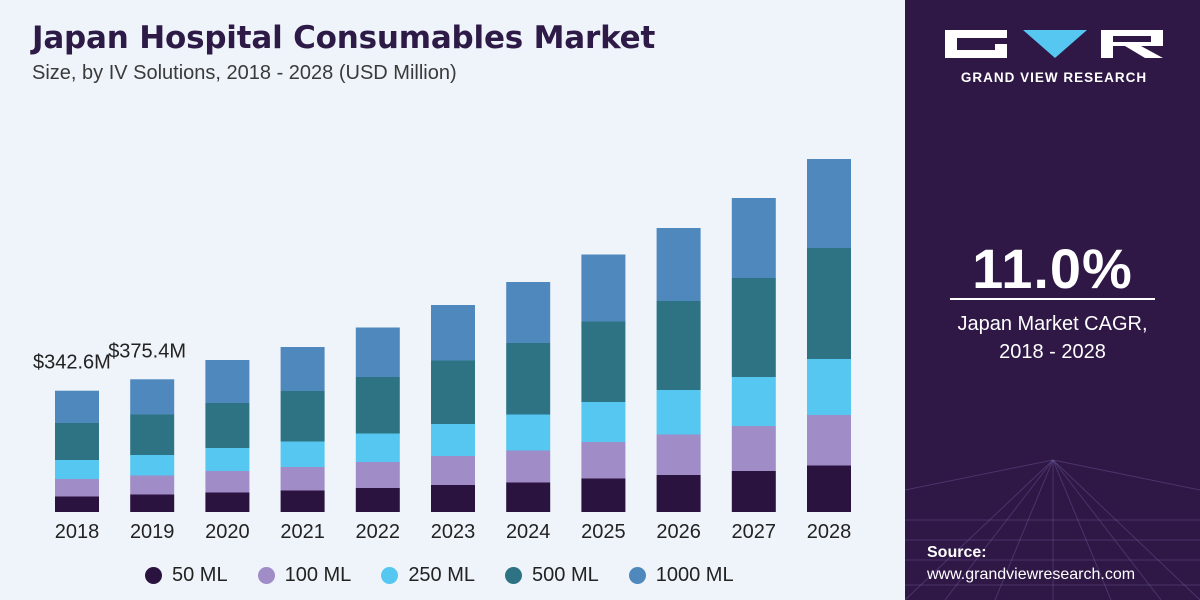  I want to click on x-tick-label-2026: 2026, so click(678, 532).